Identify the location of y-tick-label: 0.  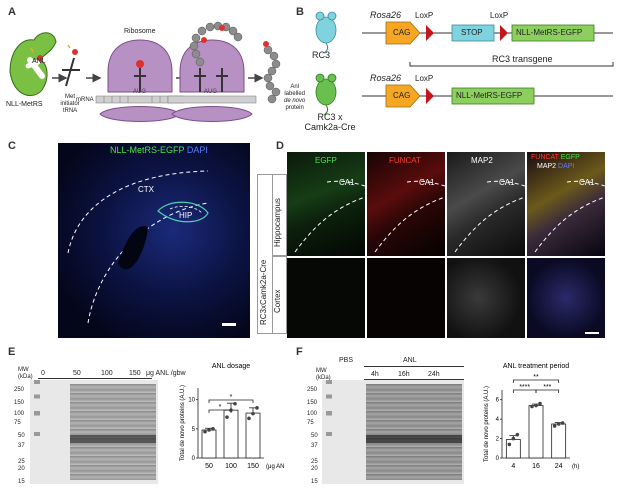
(498, 459).